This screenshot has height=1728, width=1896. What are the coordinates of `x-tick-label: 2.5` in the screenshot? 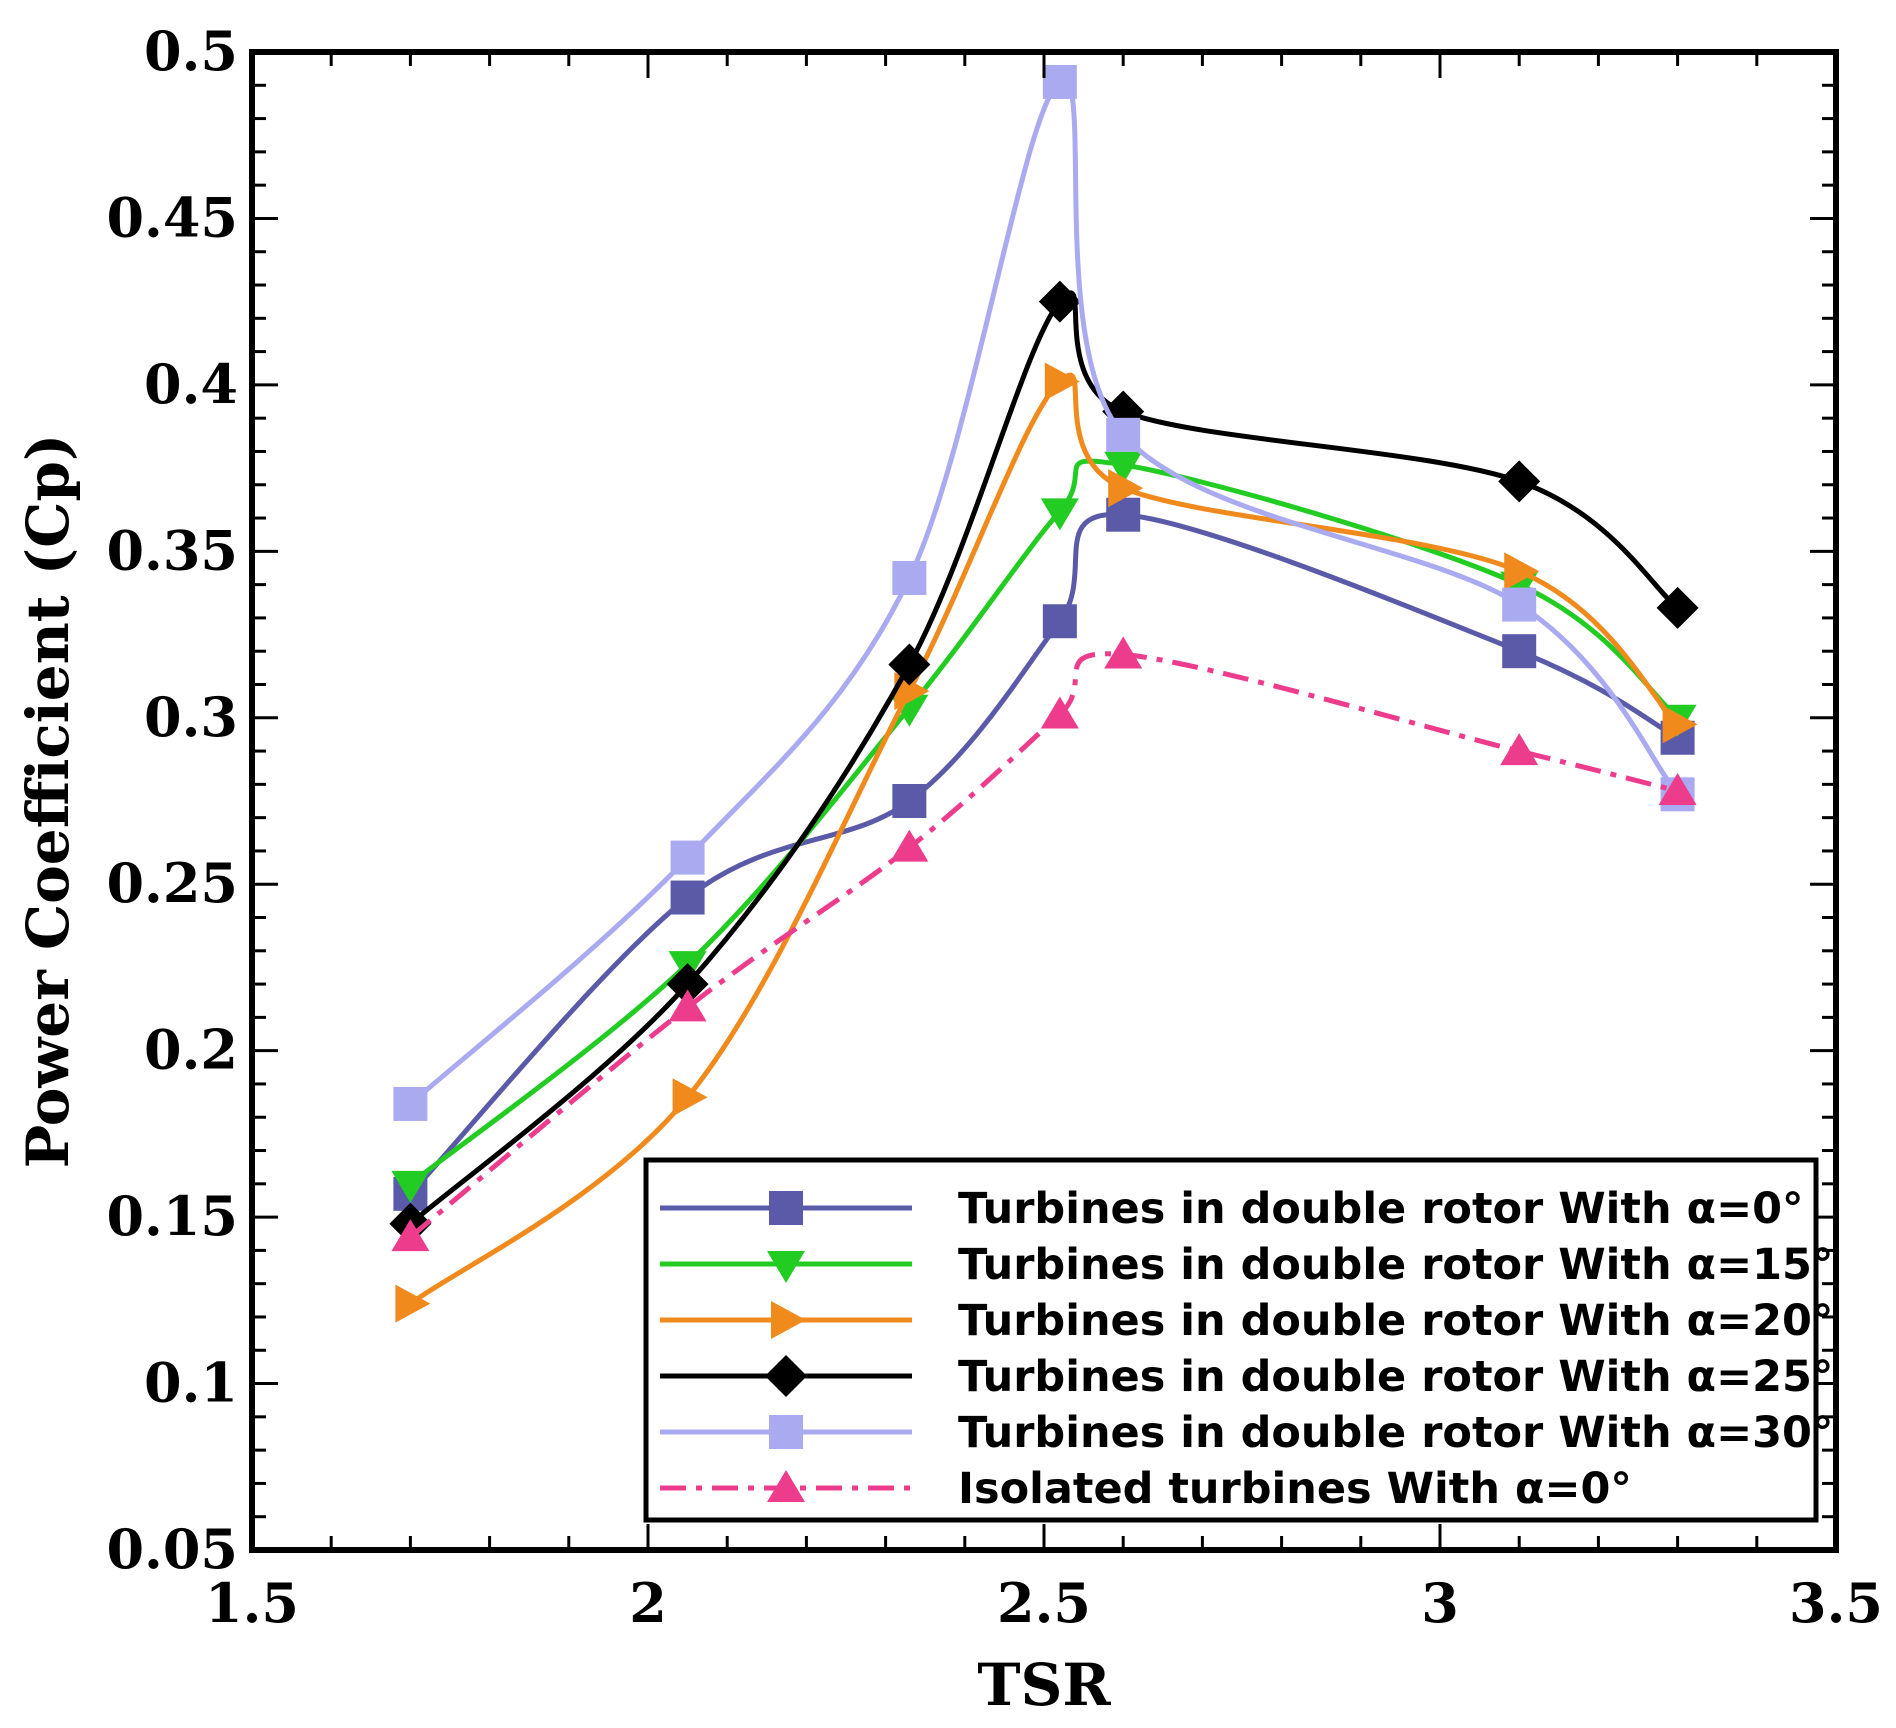 It's located at (1044, 1603).